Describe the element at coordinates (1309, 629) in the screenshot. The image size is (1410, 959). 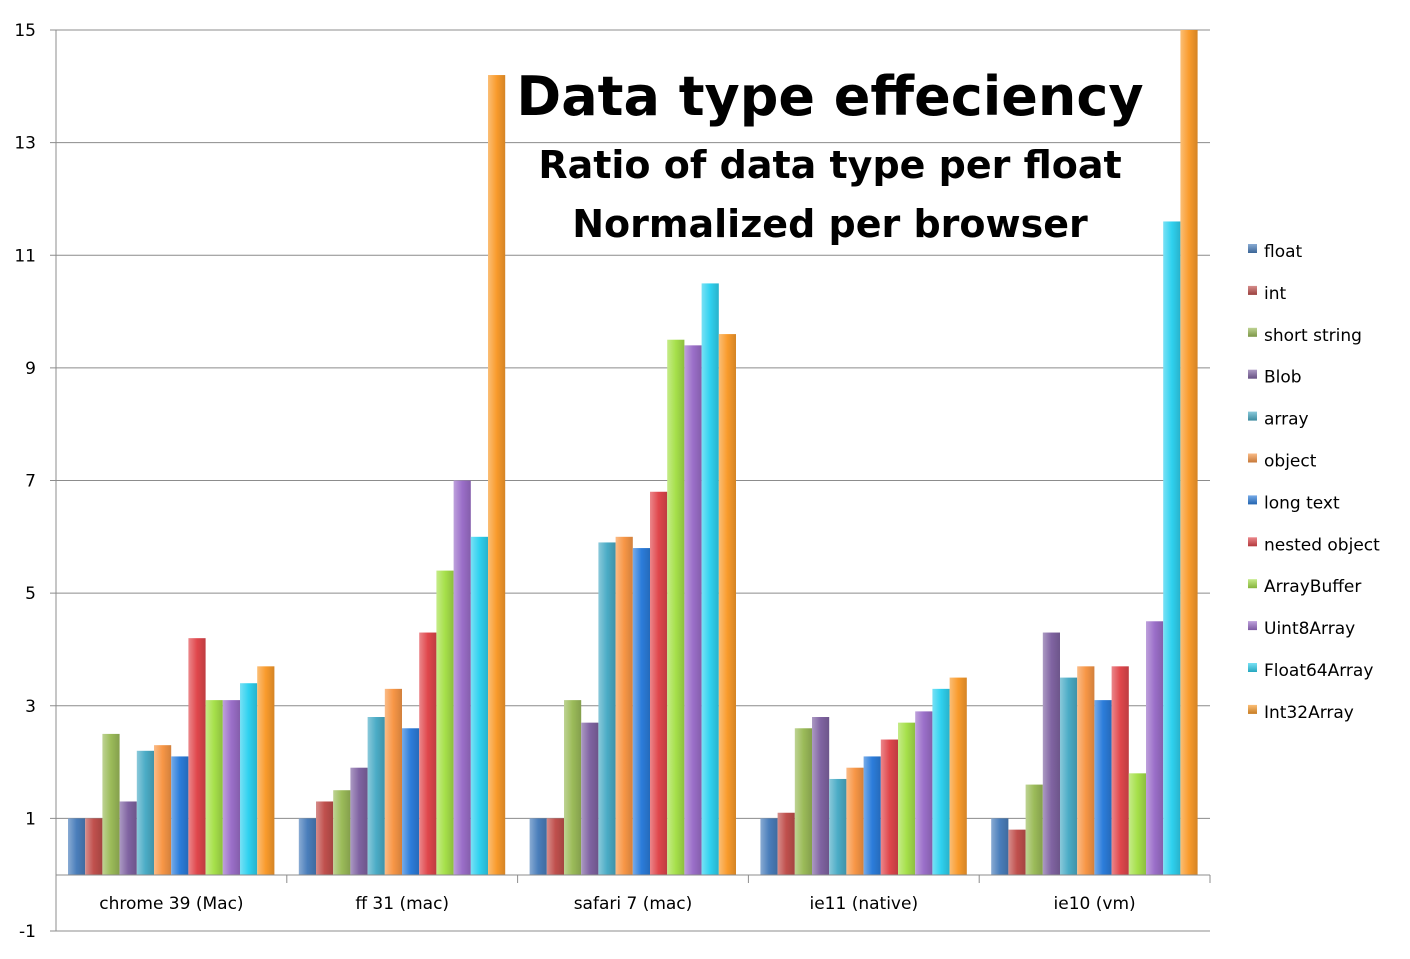
I see `legend-label: Uint8Array` at that location.